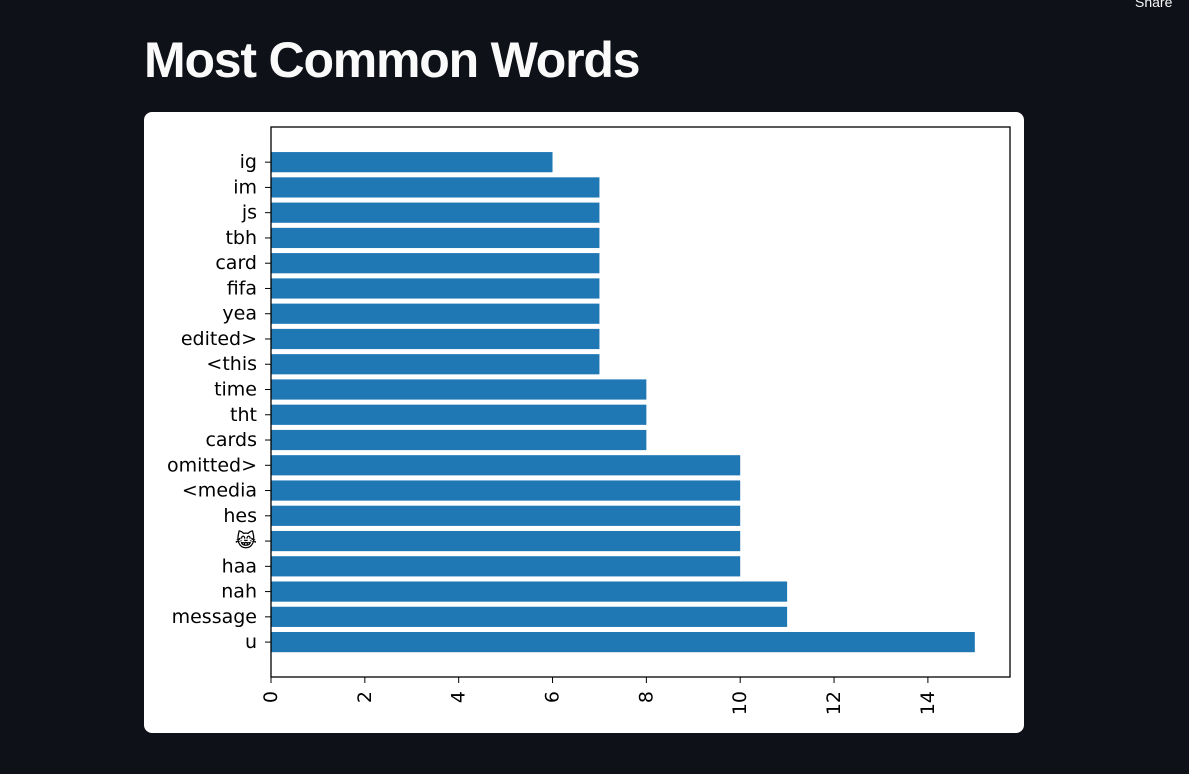 This screenshot has width=1189, height=774. I want to click on y-tick-label: 😹, so click(246, 541).